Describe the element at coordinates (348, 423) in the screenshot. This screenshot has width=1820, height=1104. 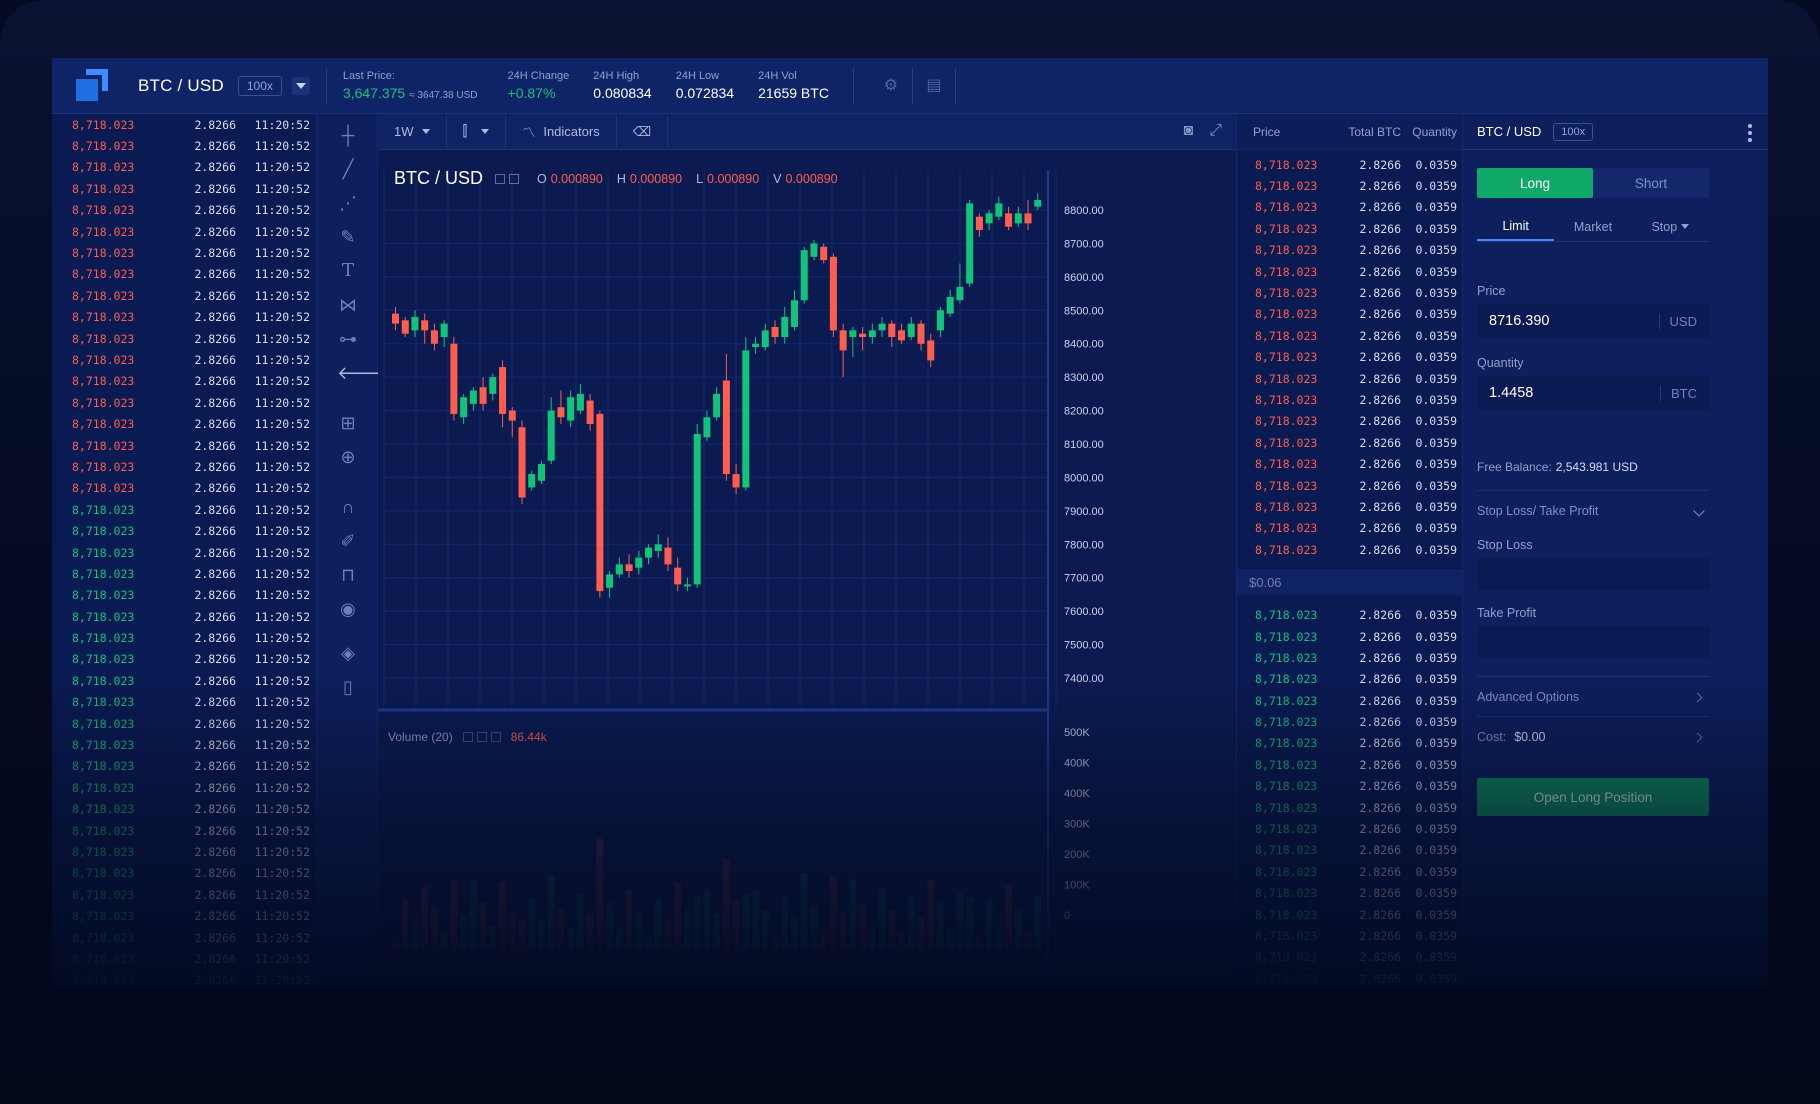
I see `ruler-icon: ⊞` at that location.